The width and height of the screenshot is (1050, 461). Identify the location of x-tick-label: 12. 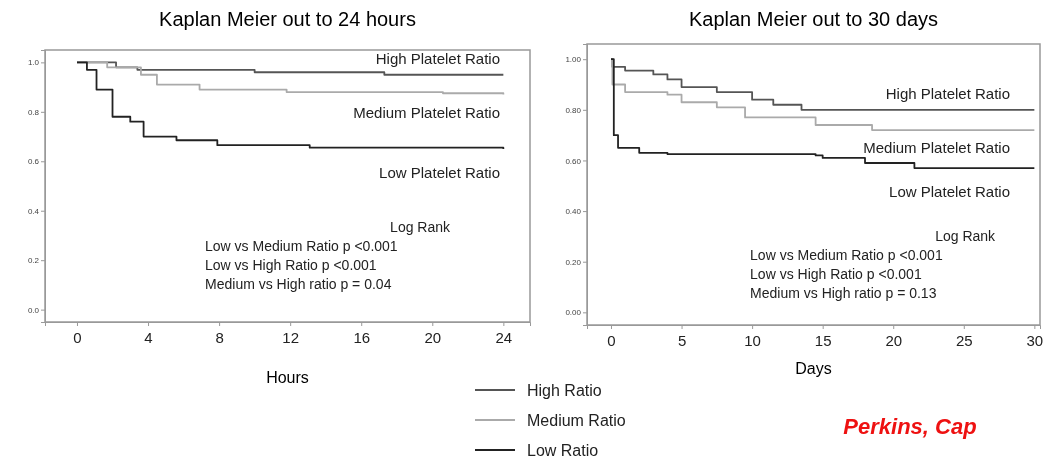
(291, 337).